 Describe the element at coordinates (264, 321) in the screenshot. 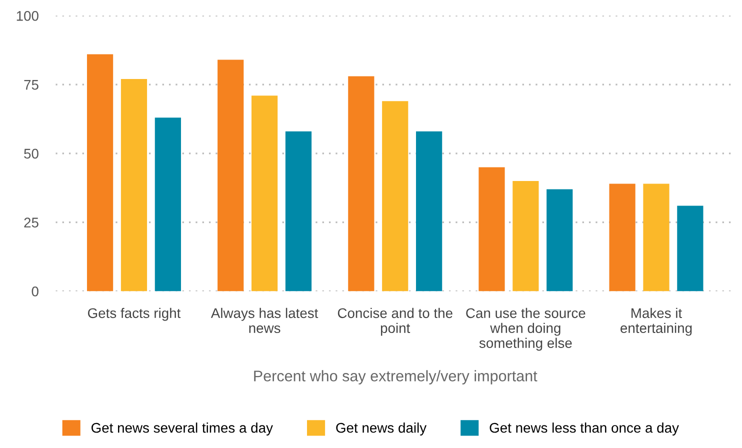

I see `x-tick-label: Always has latest news` at that location.